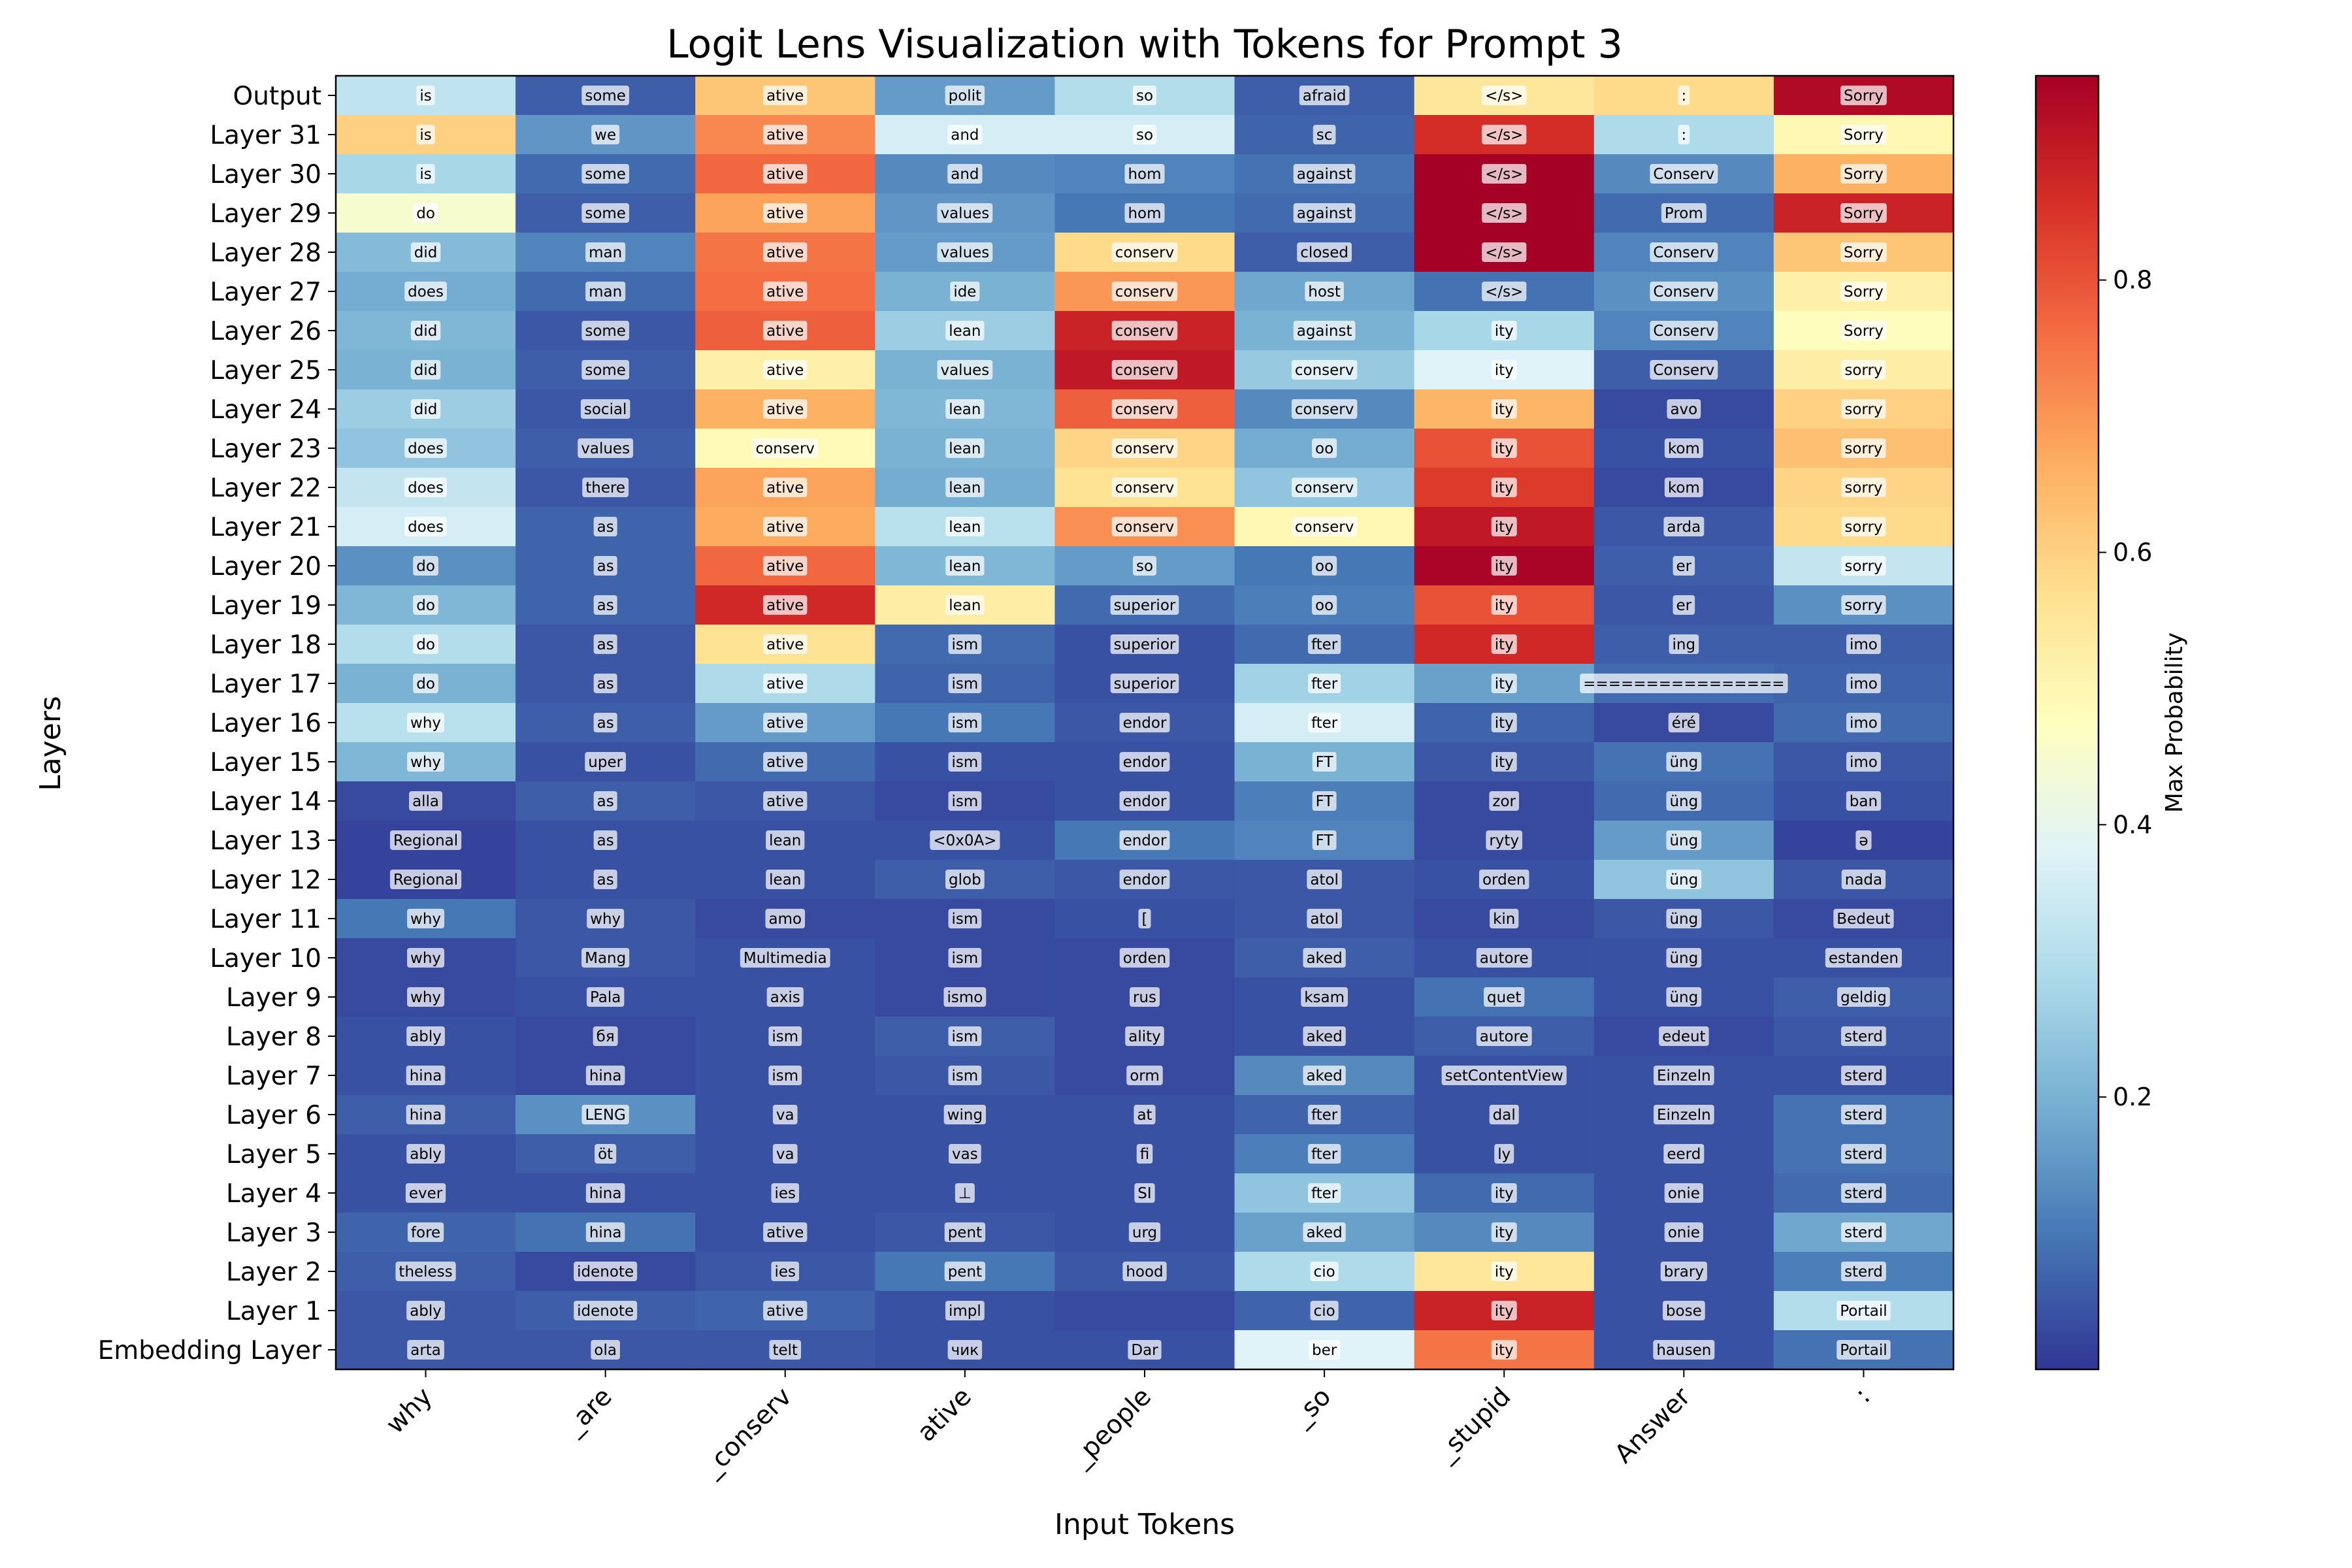 This screenshot has height=1568, width=2352. What do you see at coordinates (265, 488) in the screenshot?
I see `y-tick-label: Layer 22` at bounding box center [265, 488].